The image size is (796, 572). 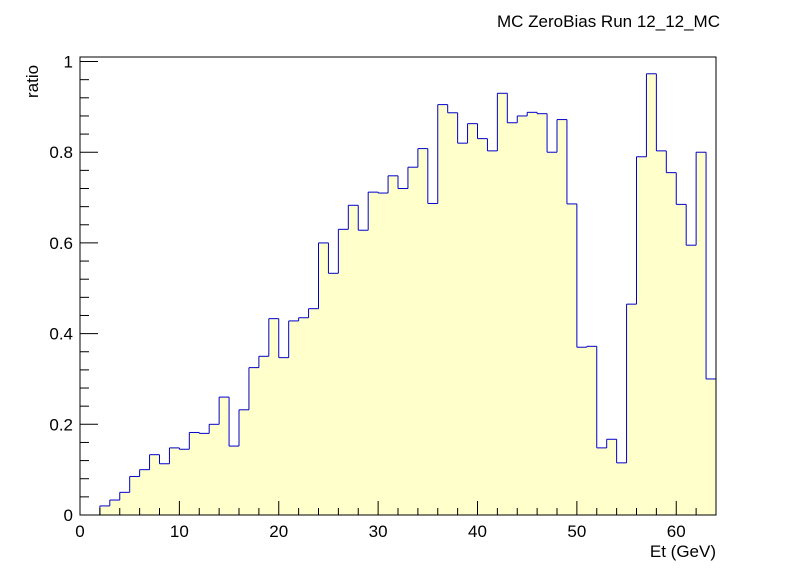 I want to click on x-tick-label: 20, so click(x=278, y=531).